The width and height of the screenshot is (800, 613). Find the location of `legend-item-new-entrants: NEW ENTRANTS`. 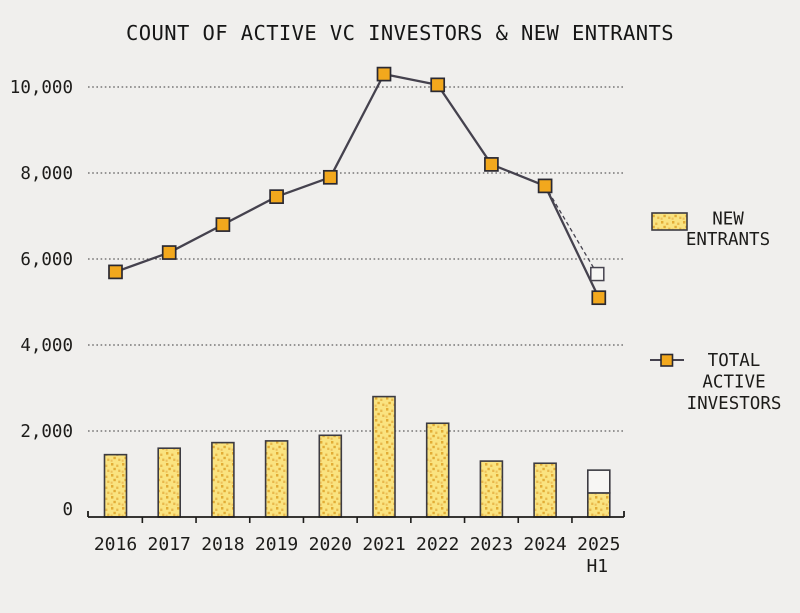

legend-item-new-entrants: NEW ENTRANTS is located at coordinates (710, 230).